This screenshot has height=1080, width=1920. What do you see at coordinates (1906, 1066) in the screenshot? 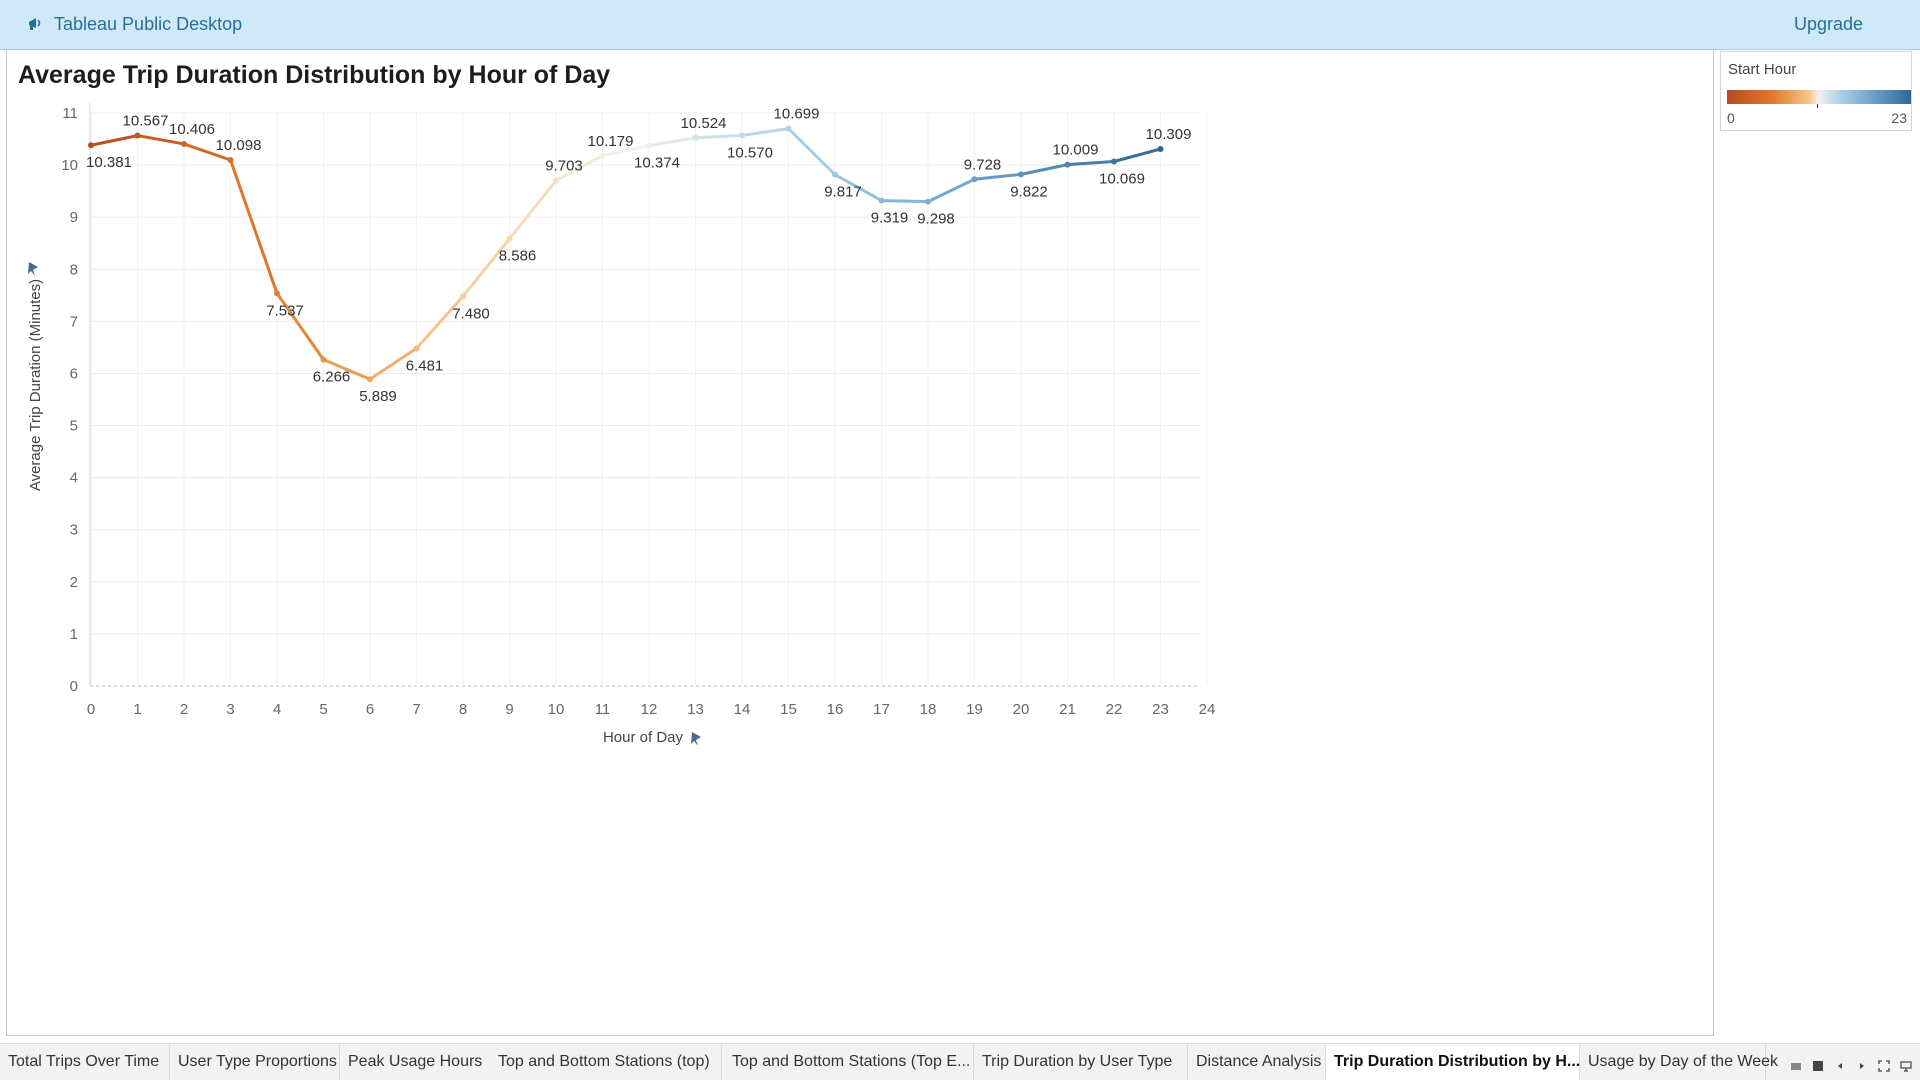
I see `presentation-mode-icon` at bounding box center [1906, 1066].